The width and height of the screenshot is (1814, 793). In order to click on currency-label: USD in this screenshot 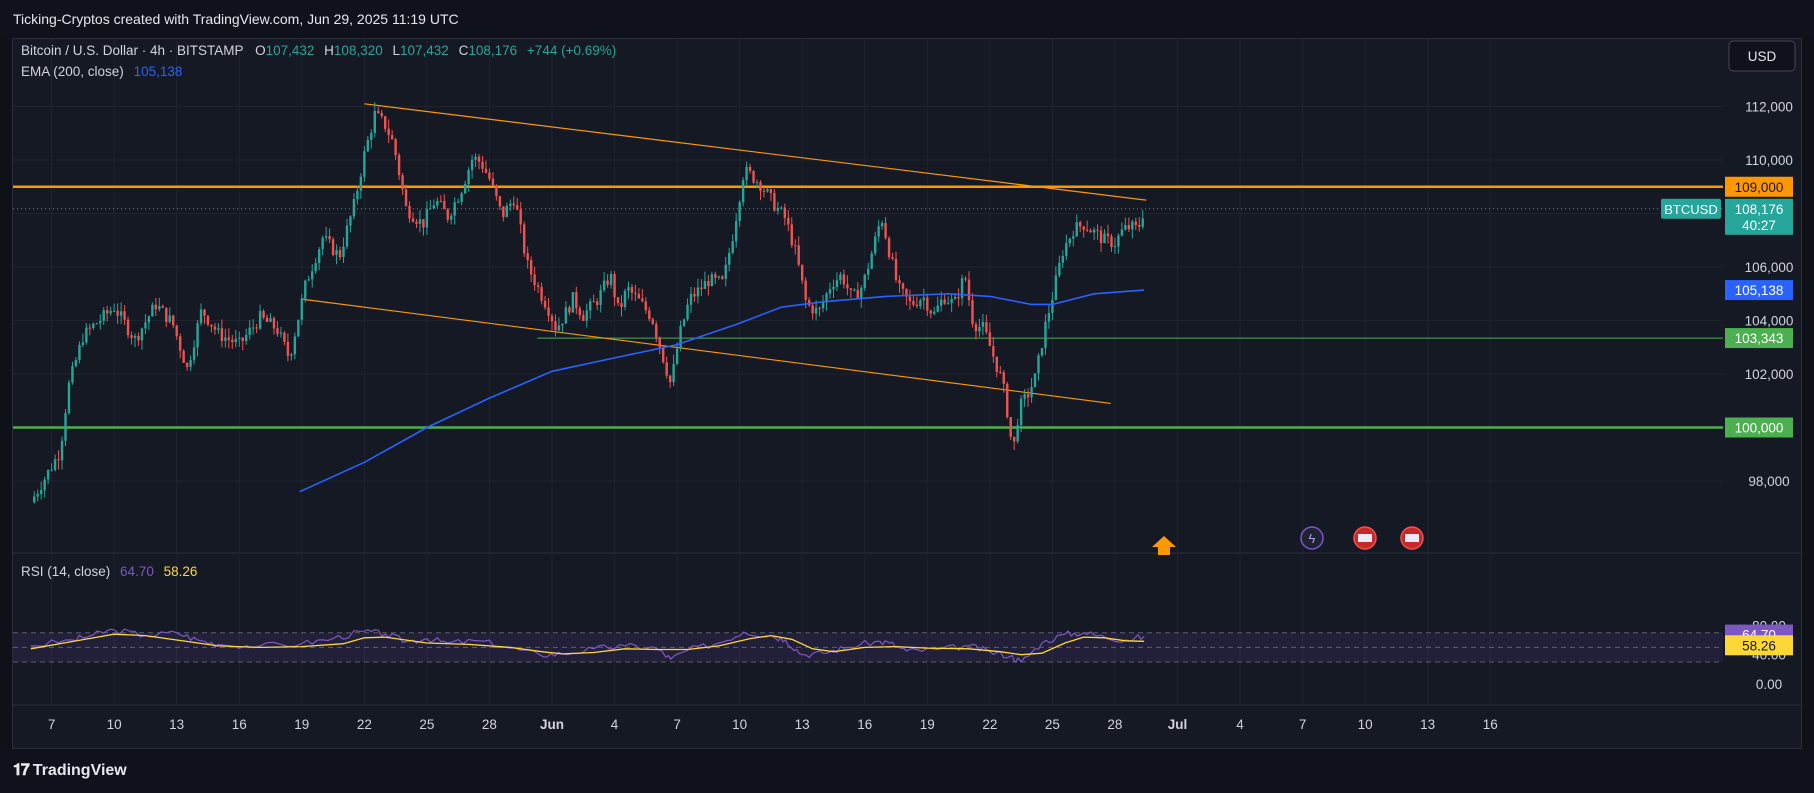, I will do `click(1762, 56)`.